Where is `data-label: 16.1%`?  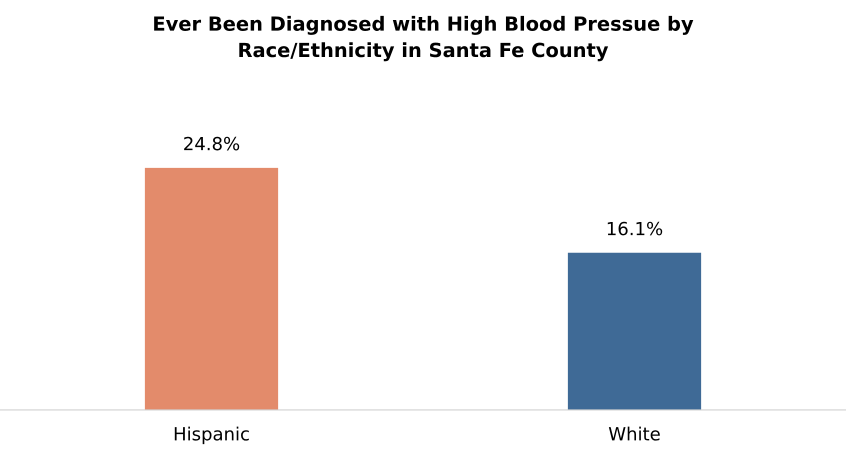
data-label: 16.1% is located at coordinates (635, 229).